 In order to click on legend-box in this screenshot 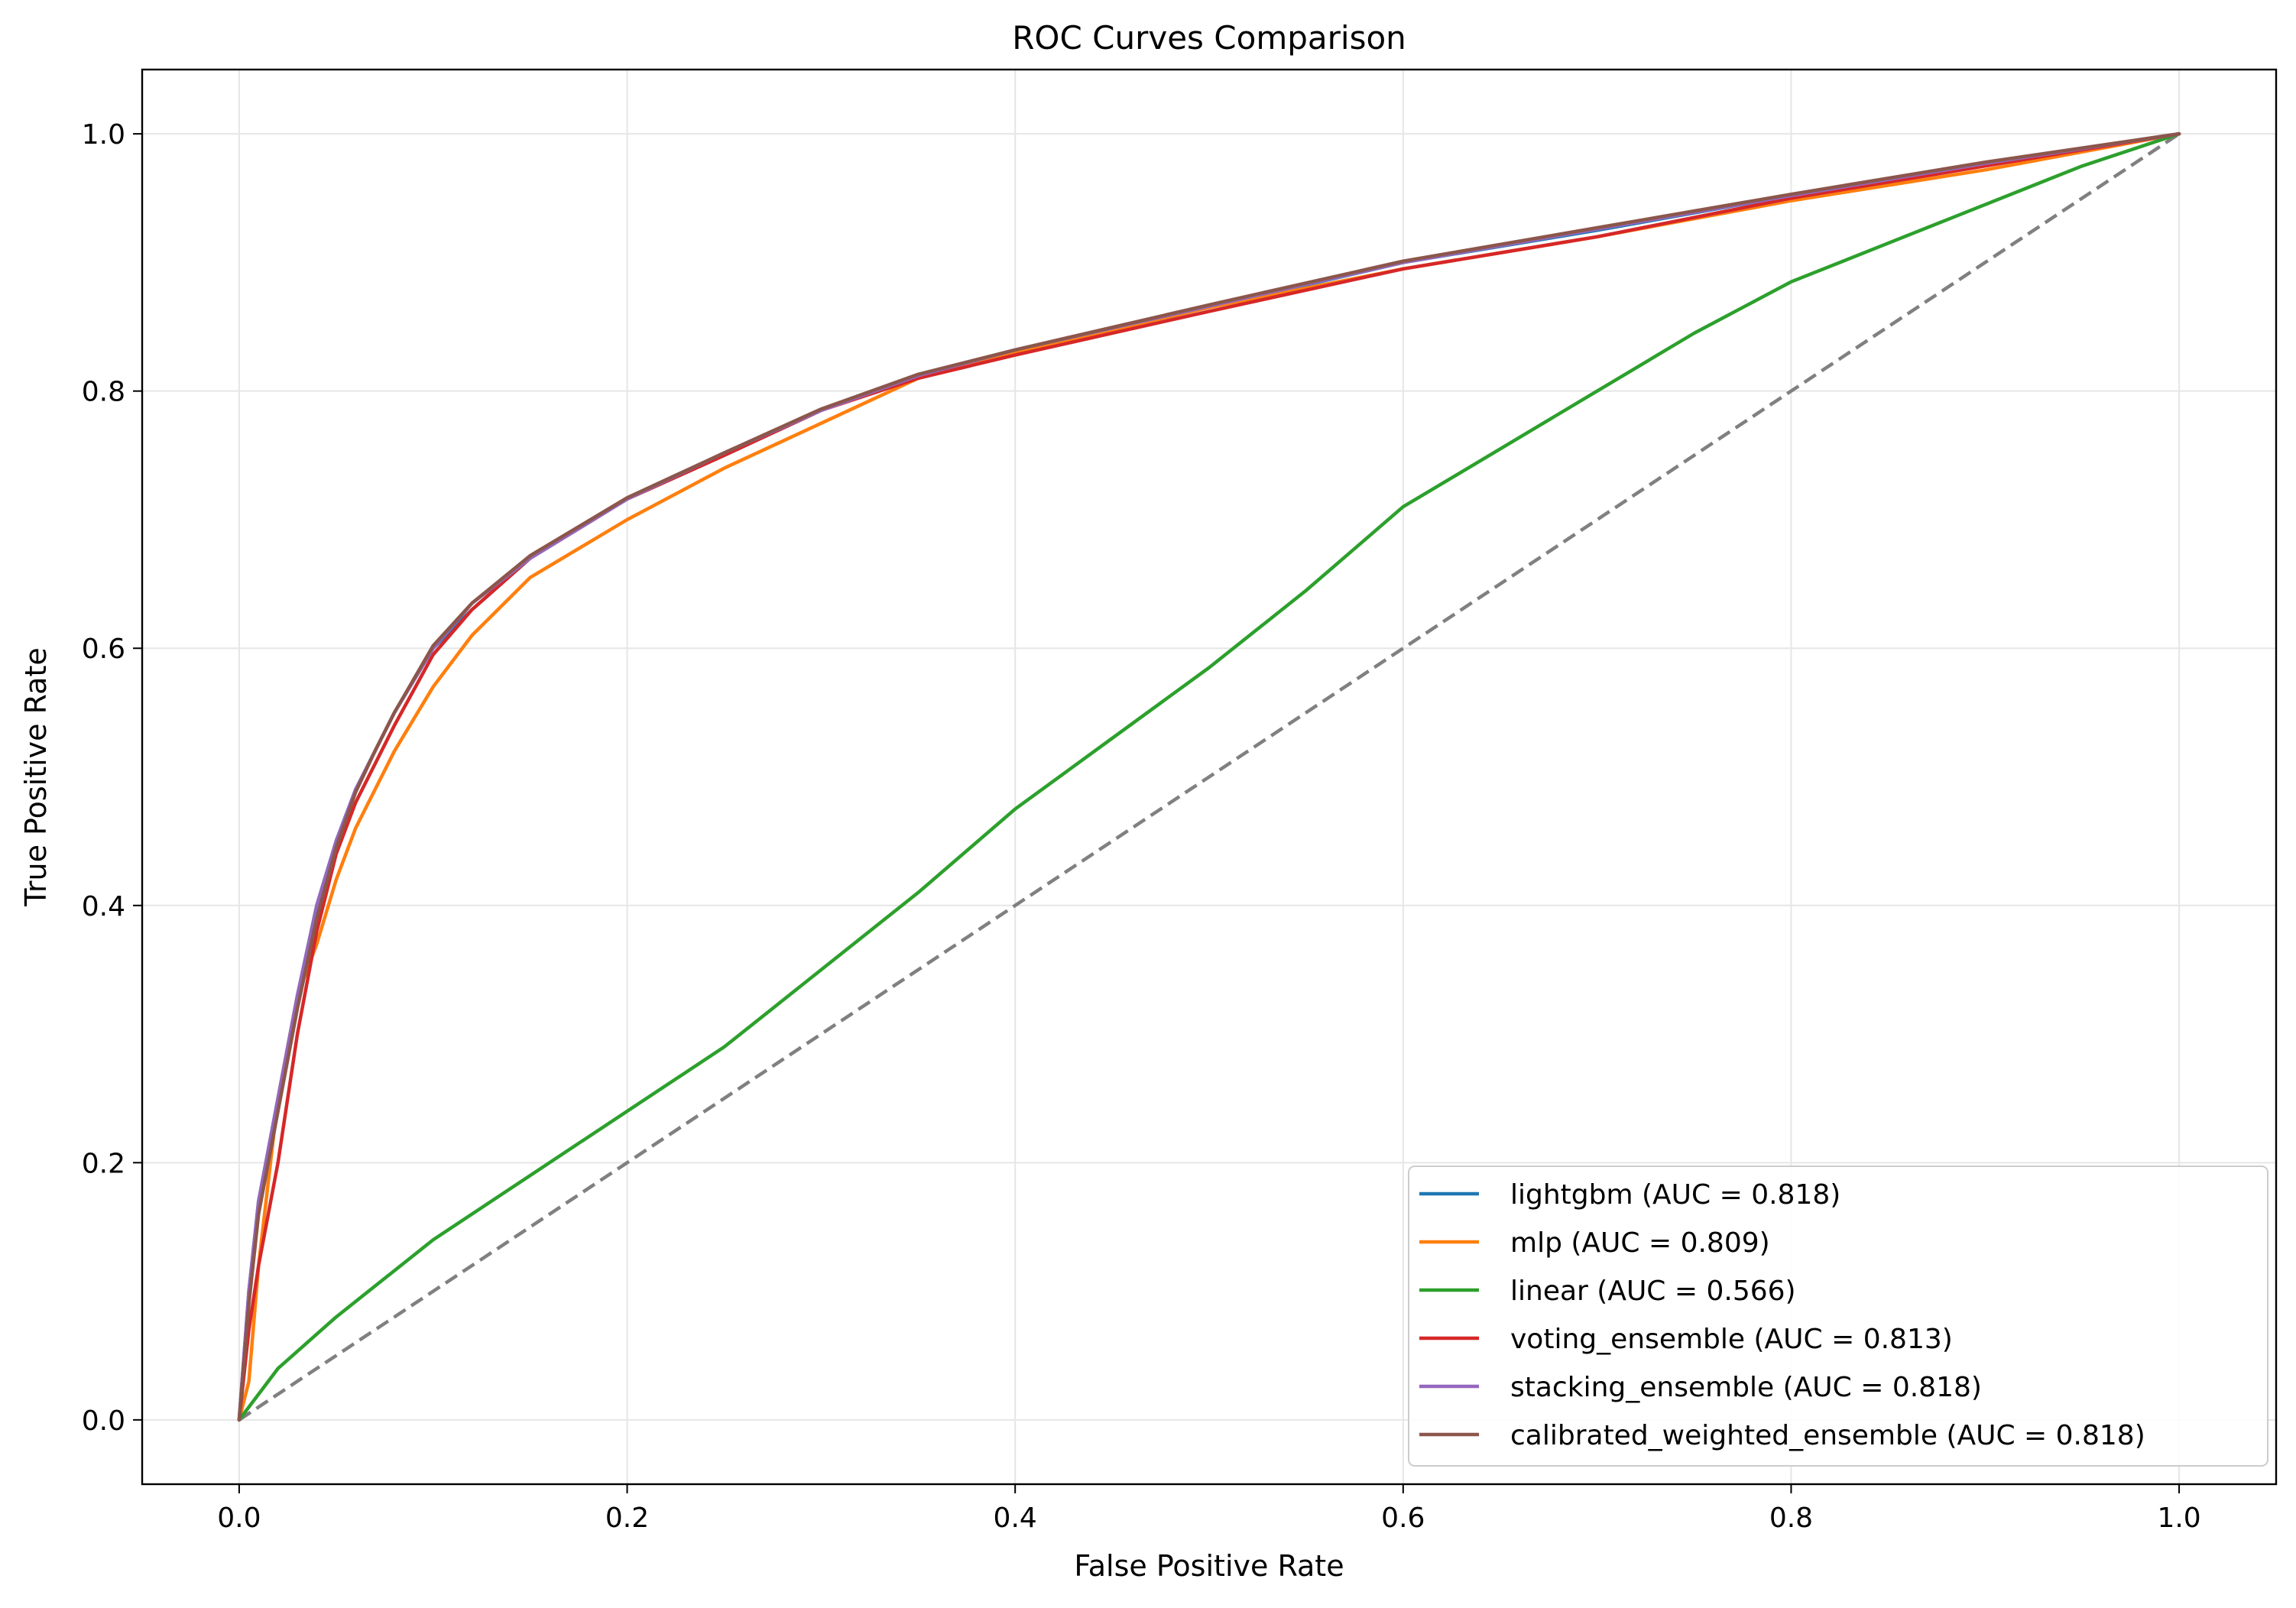, I will do `click(1838, 1316)`.